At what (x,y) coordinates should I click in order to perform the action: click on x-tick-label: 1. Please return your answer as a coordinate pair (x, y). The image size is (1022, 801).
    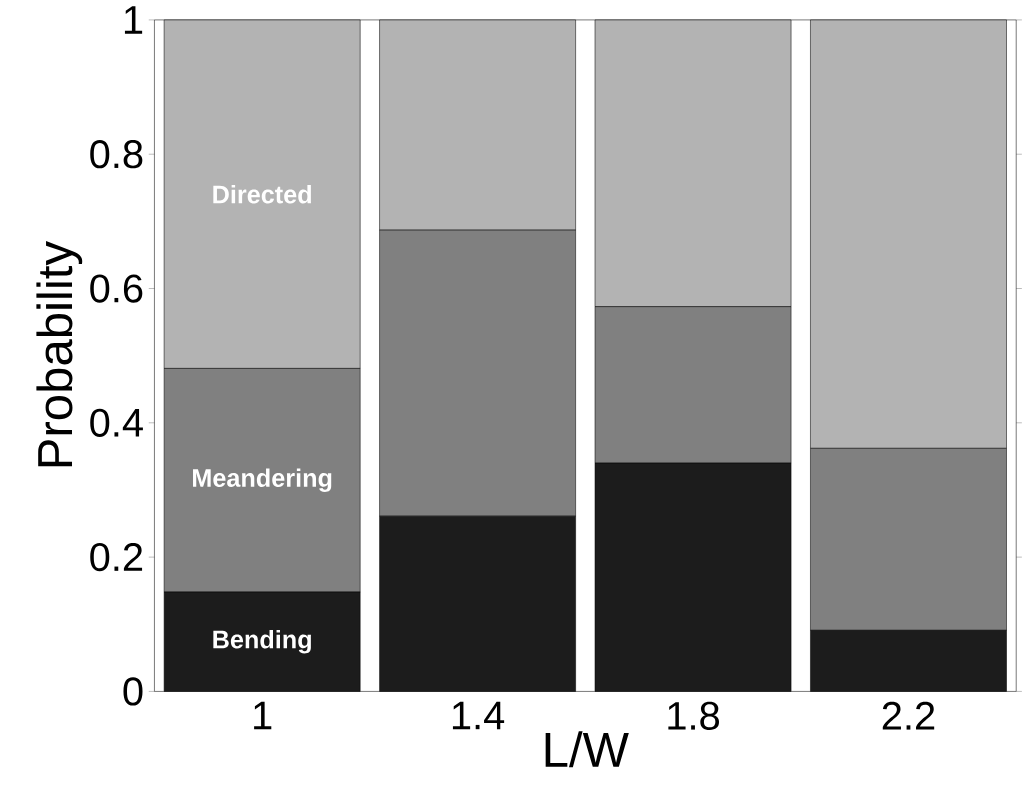
    Looking at the image, I should click on (263, 715).